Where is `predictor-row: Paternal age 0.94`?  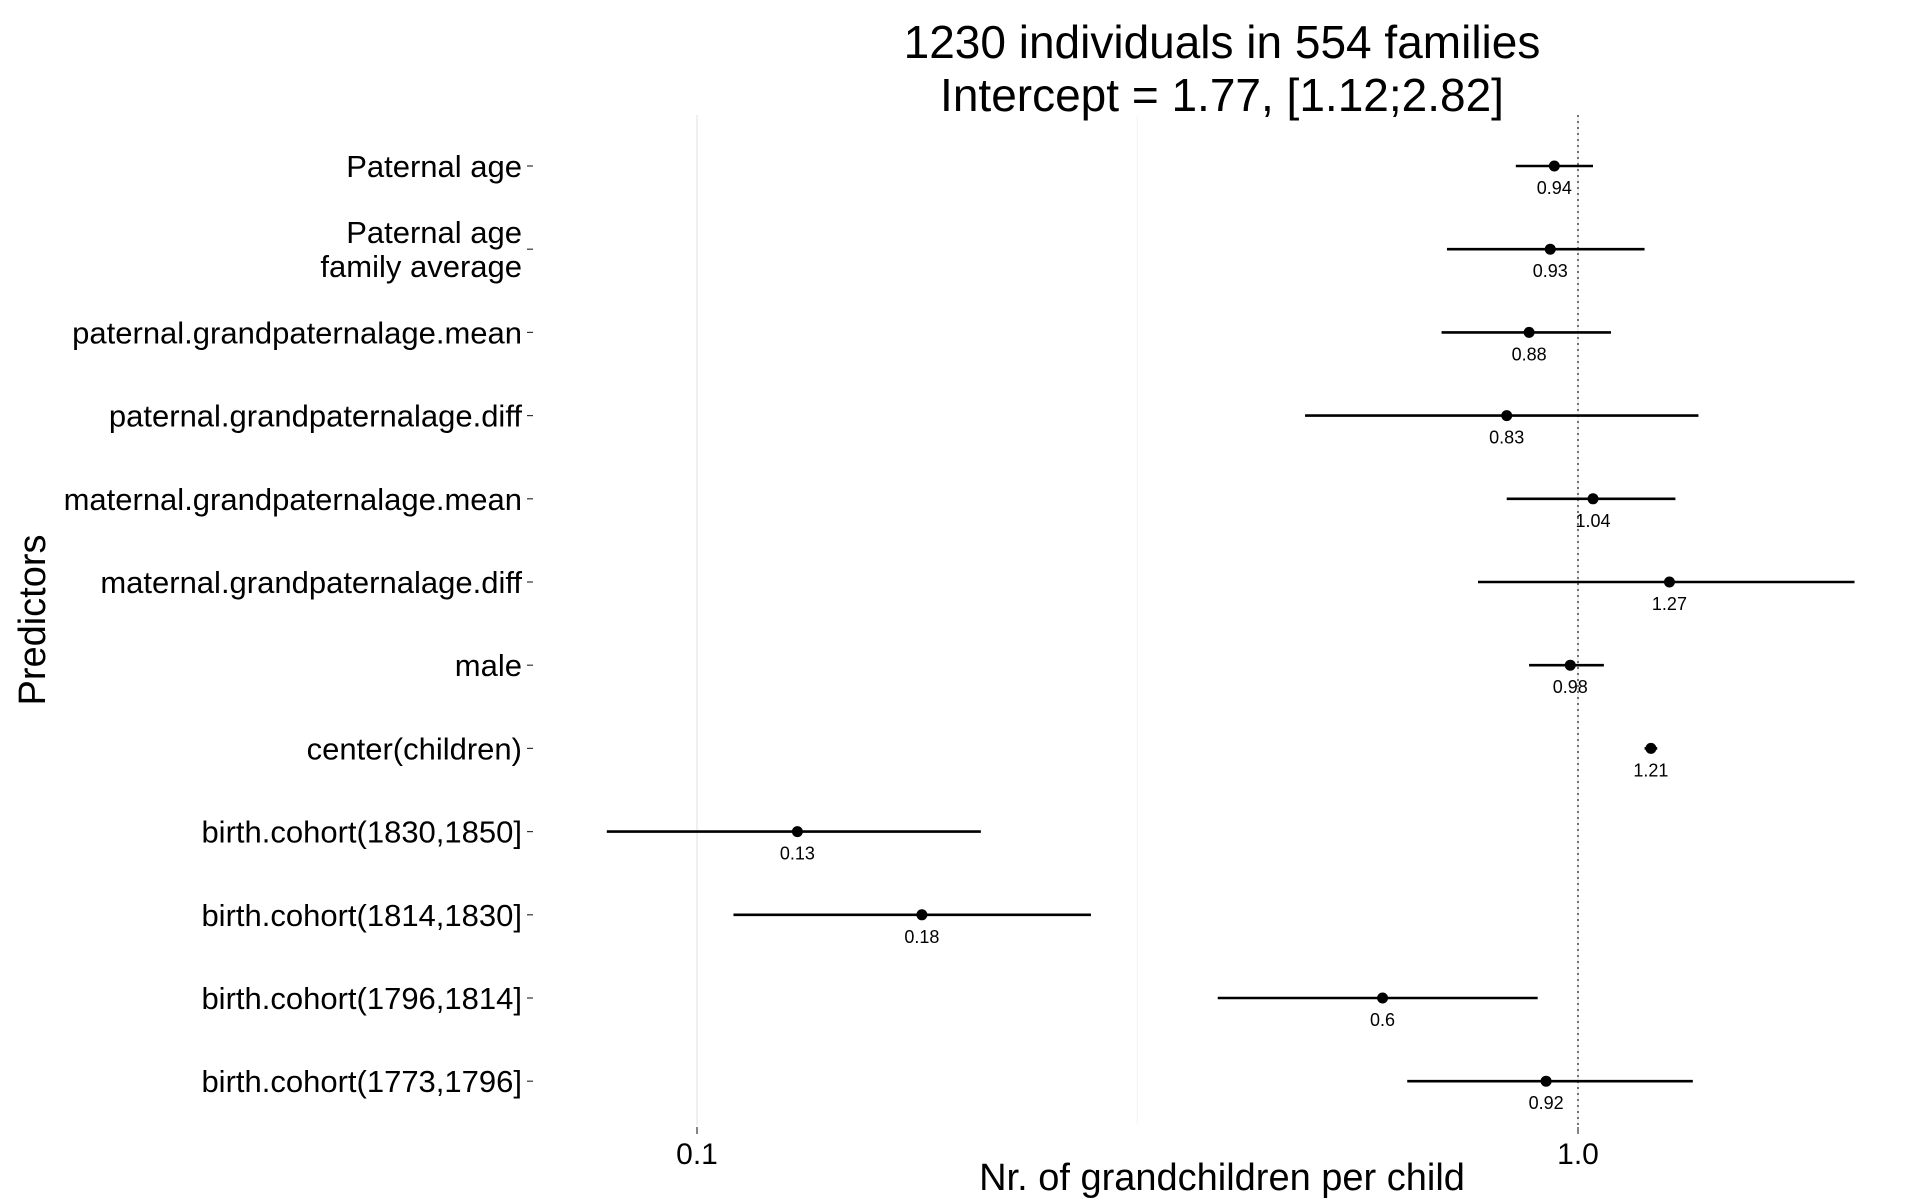
predictor-row: Paternal age 0.94 is located at coordinates (970, 173).